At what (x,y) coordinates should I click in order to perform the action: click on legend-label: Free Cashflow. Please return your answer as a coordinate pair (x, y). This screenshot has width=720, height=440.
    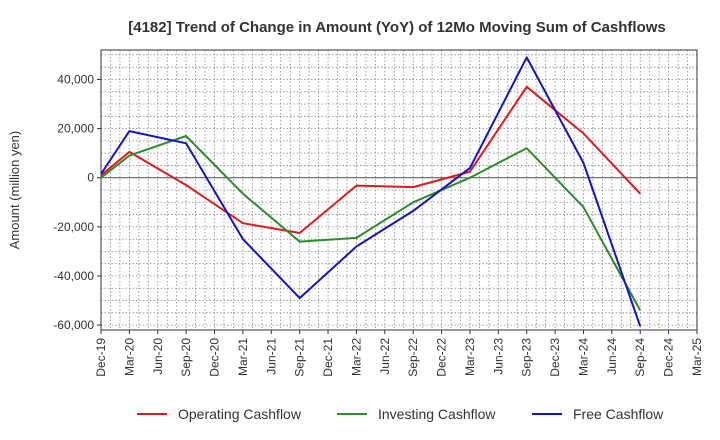
    Looking at the image, I should click on (618, 414).